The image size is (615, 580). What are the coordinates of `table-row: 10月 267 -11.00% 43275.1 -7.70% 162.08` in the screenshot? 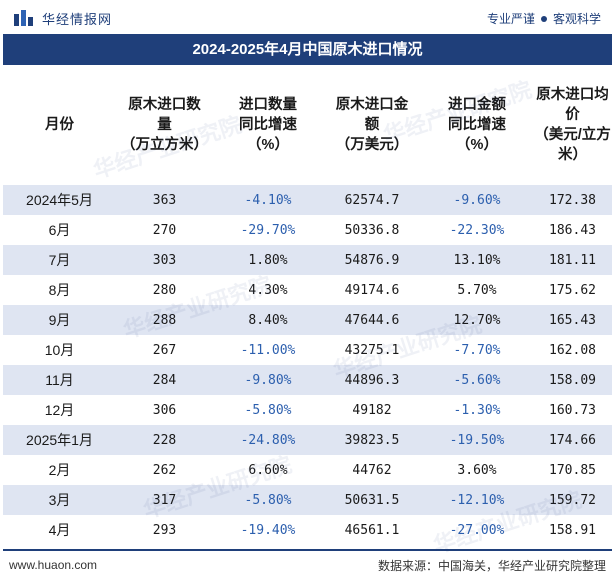 It's located at (307, 350).